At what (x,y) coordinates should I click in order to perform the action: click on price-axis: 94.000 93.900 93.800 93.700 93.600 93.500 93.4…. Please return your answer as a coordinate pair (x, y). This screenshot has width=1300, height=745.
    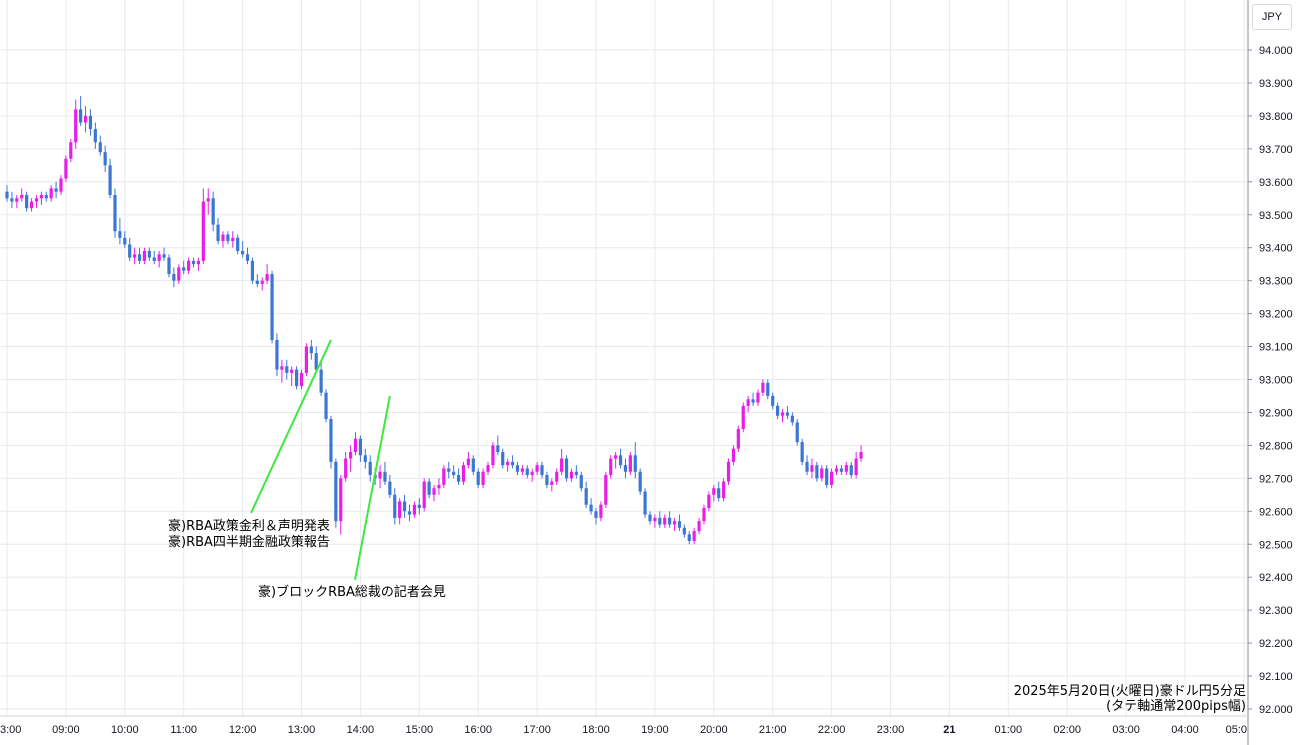
    Looking at the image, I should click on (1270, 380).